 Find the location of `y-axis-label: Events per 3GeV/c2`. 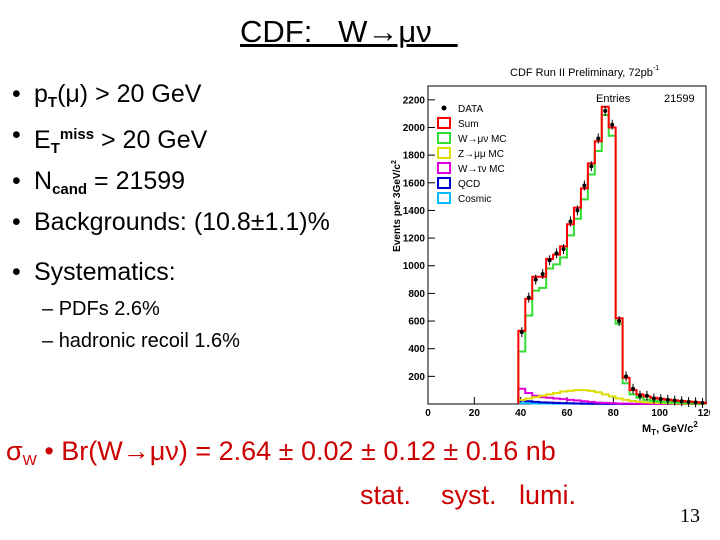

y-axis-label: Events per 3GeV/c2 is located at coordinates (397, 206).